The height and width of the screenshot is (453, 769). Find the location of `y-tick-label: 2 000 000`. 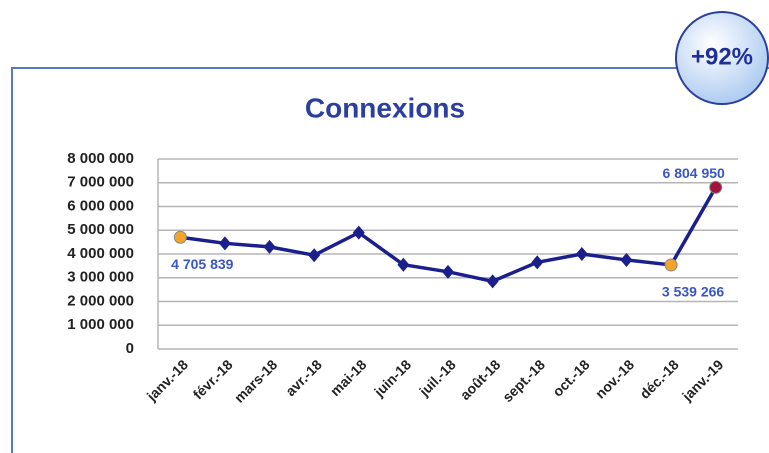

y-tick-label: 2 000 000 is located at coordinates (100, 300).